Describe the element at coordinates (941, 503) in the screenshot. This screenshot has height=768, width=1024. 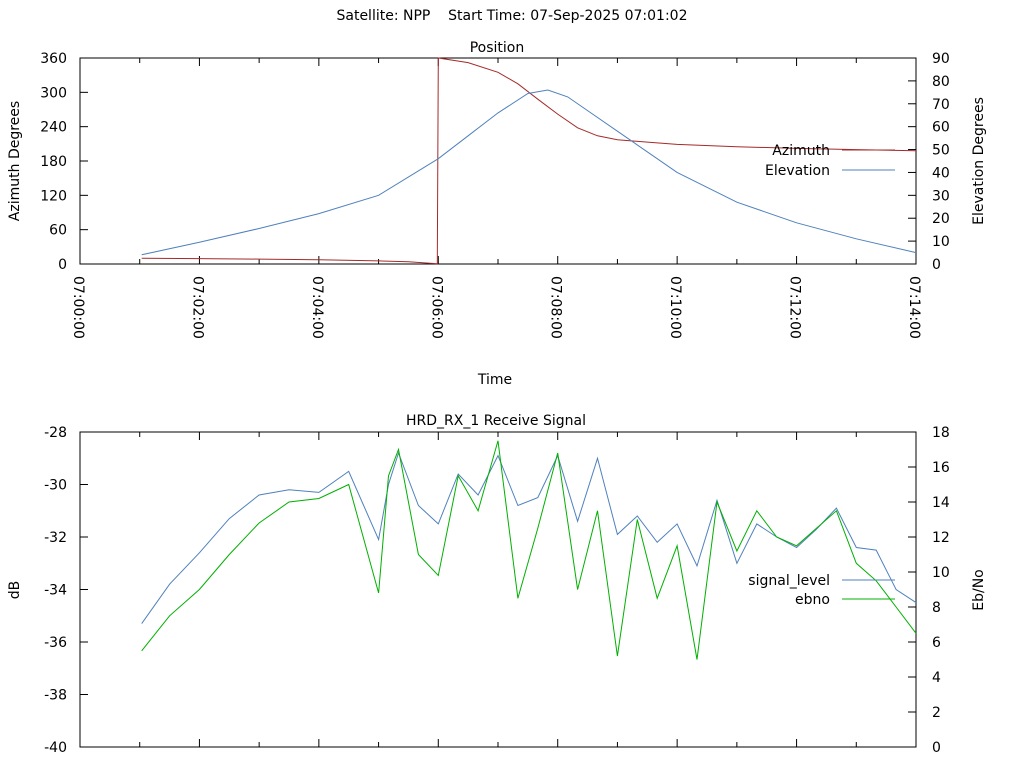
I see `signal-y2-tick-label: 14` at that location.